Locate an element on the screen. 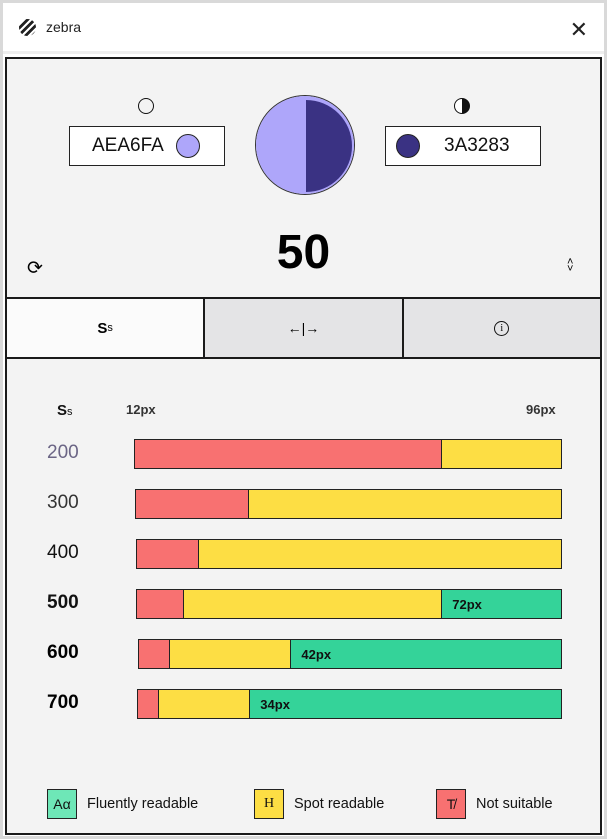  weight-label: 300 is located at coordinates (63, 502).